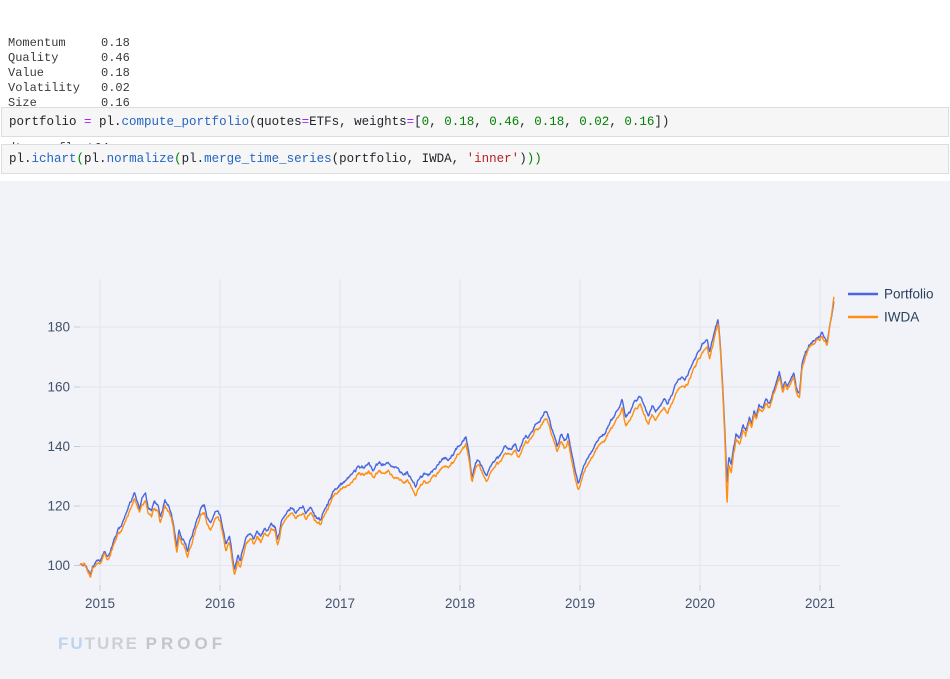 The image size is (950, 679). What do you see at coordinates (594, 122) in the screenshot?
I see `code-token-num: 0.02` at bounding box center [594, 122].